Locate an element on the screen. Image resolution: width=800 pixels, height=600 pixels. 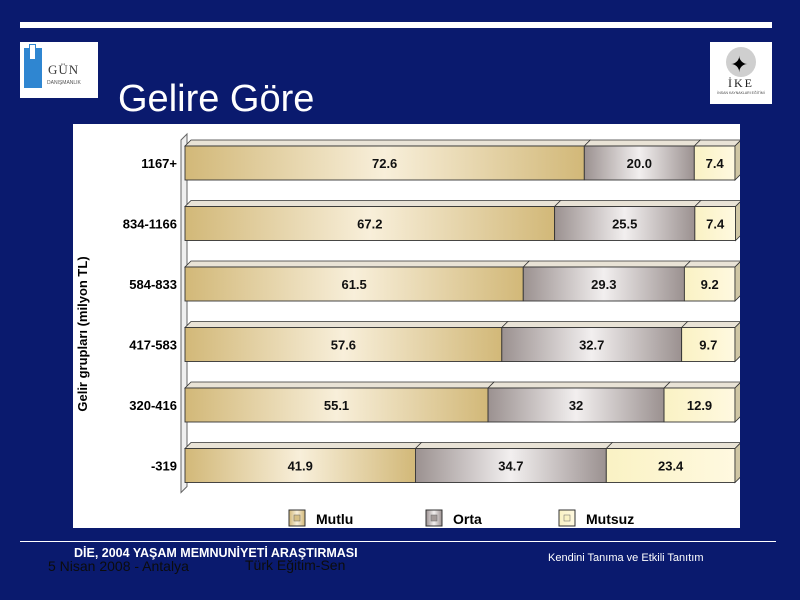
bar-value-label: 32 is located at coordinates (576, 405).